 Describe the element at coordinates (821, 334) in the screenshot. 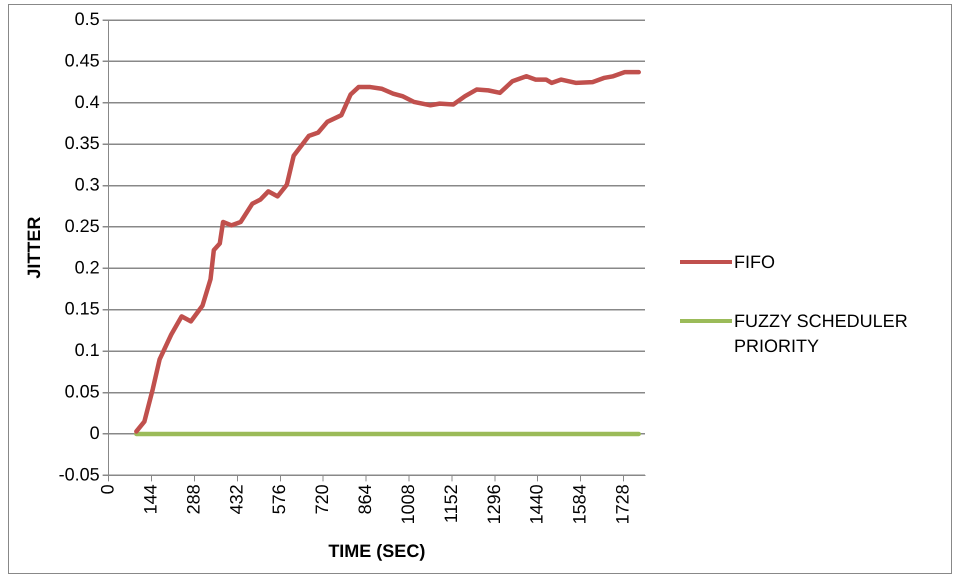

I see `legend-label: FUZZY SCHEDULER PRIORITY` at that location.